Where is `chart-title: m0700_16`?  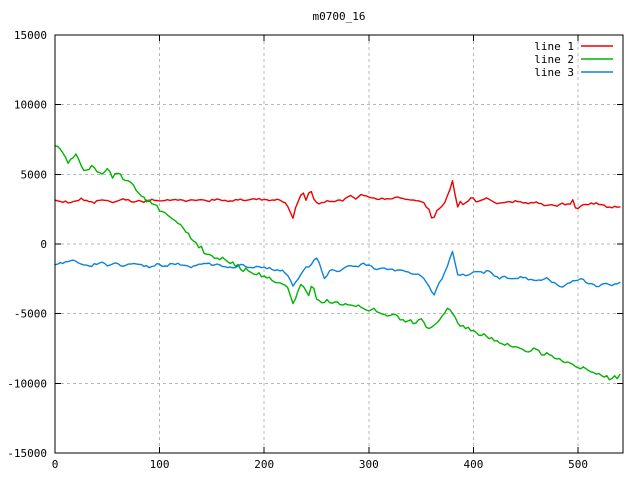
chart-title: m0700_16 is located at coordinates (339, 16).